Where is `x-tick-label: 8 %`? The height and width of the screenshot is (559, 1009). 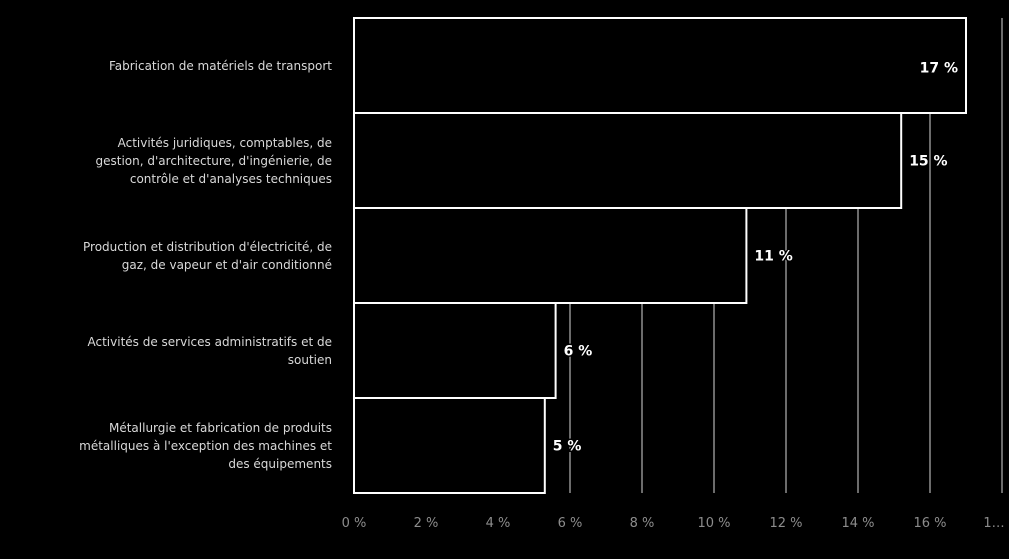 x-tick-label: 8 % is located at coordinates (642, 523).